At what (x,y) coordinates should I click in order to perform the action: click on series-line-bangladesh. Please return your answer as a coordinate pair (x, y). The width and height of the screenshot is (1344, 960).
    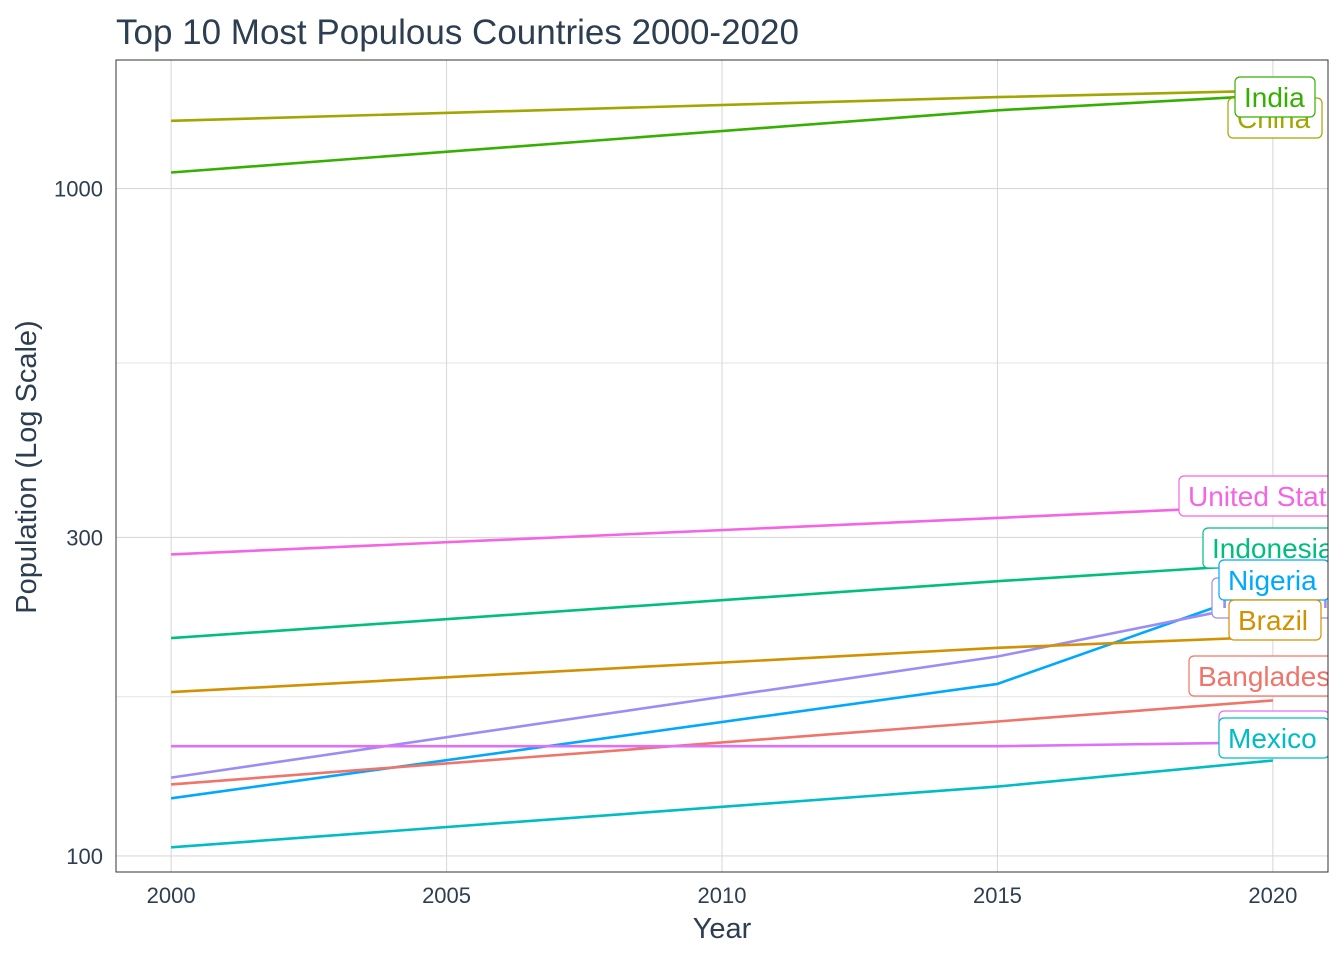
    Looking at the image, I should click on (722, 742).